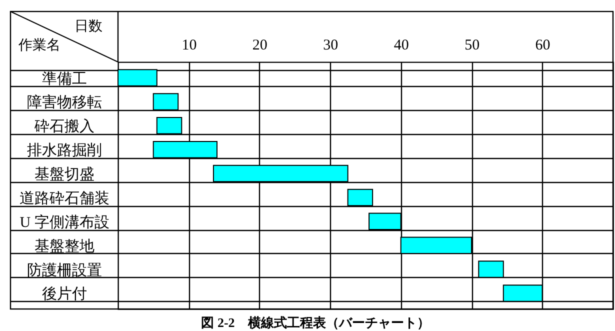  Describe the element at coordinates (65, 198) in the screenshot. I see `y-tick-label: 道路砕石舗装` at that location.